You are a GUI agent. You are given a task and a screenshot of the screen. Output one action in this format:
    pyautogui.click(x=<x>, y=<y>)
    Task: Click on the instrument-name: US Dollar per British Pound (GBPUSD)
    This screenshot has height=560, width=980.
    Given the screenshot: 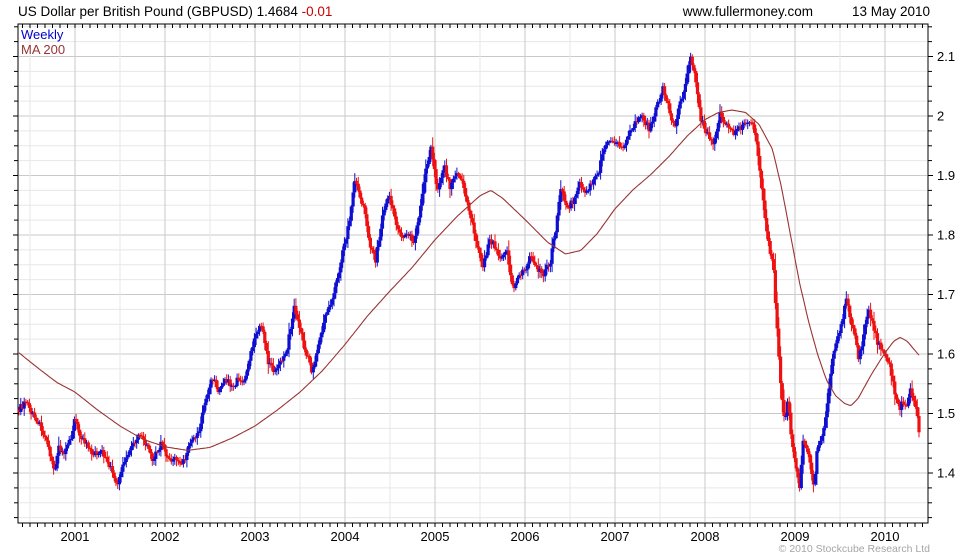 What is the action you would take?
    pyautogui.click(x=135, y=11)
    